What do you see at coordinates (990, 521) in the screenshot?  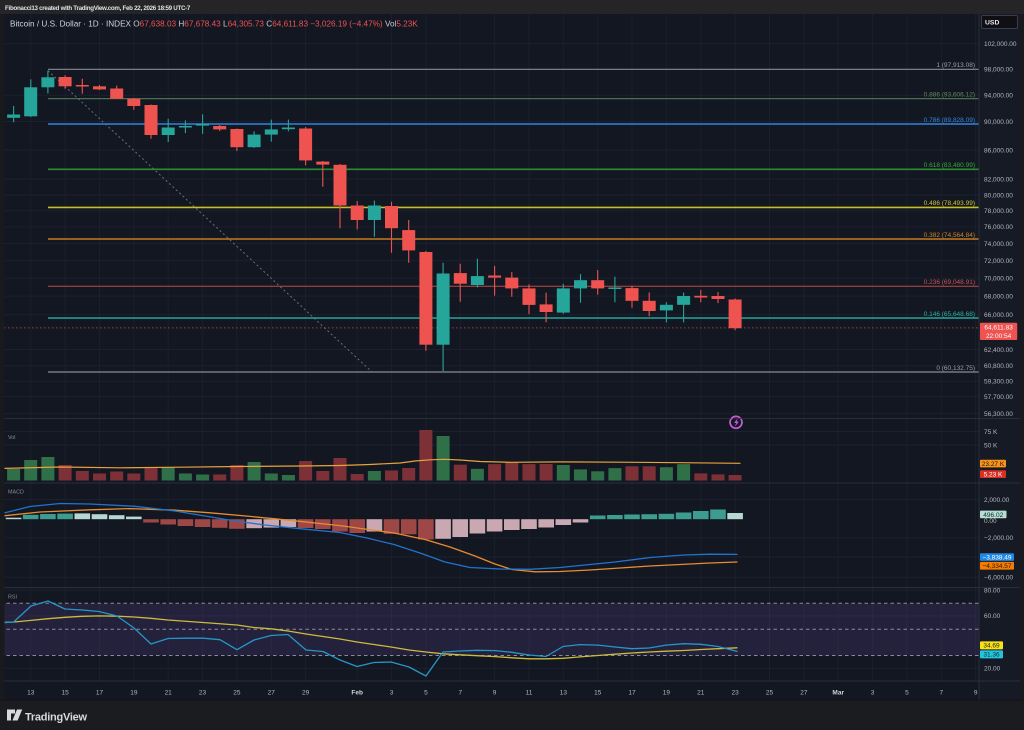 I see `svg-text: 0.00` at bounding box center [990, 521].